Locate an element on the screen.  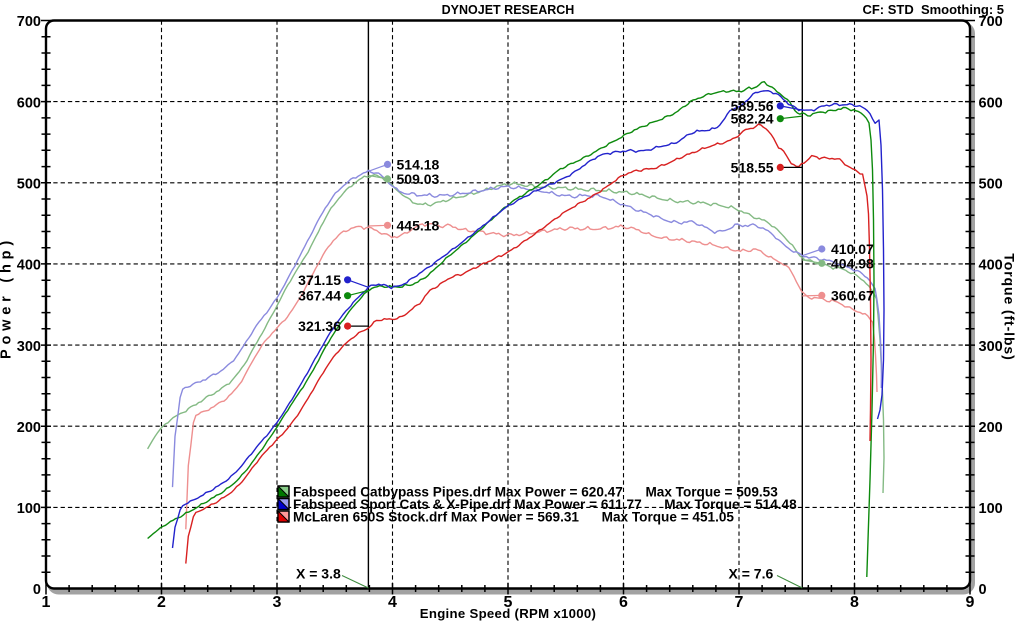
svg-text: 7 is located at coordinates (739, 602).